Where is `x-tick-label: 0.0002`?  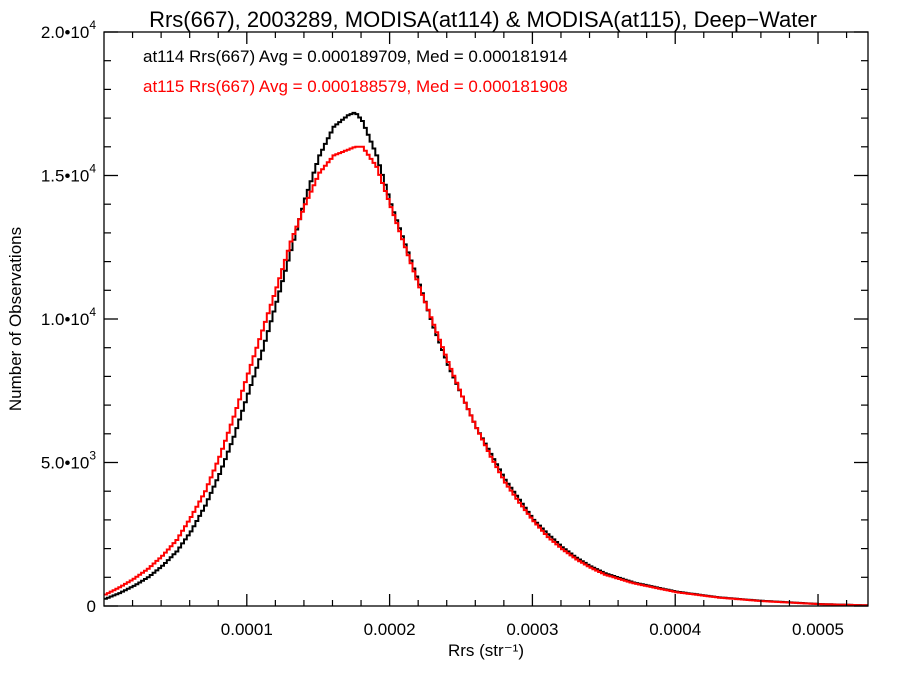 x-tick-label: 0.0002 is located at coordinates (390, 629).